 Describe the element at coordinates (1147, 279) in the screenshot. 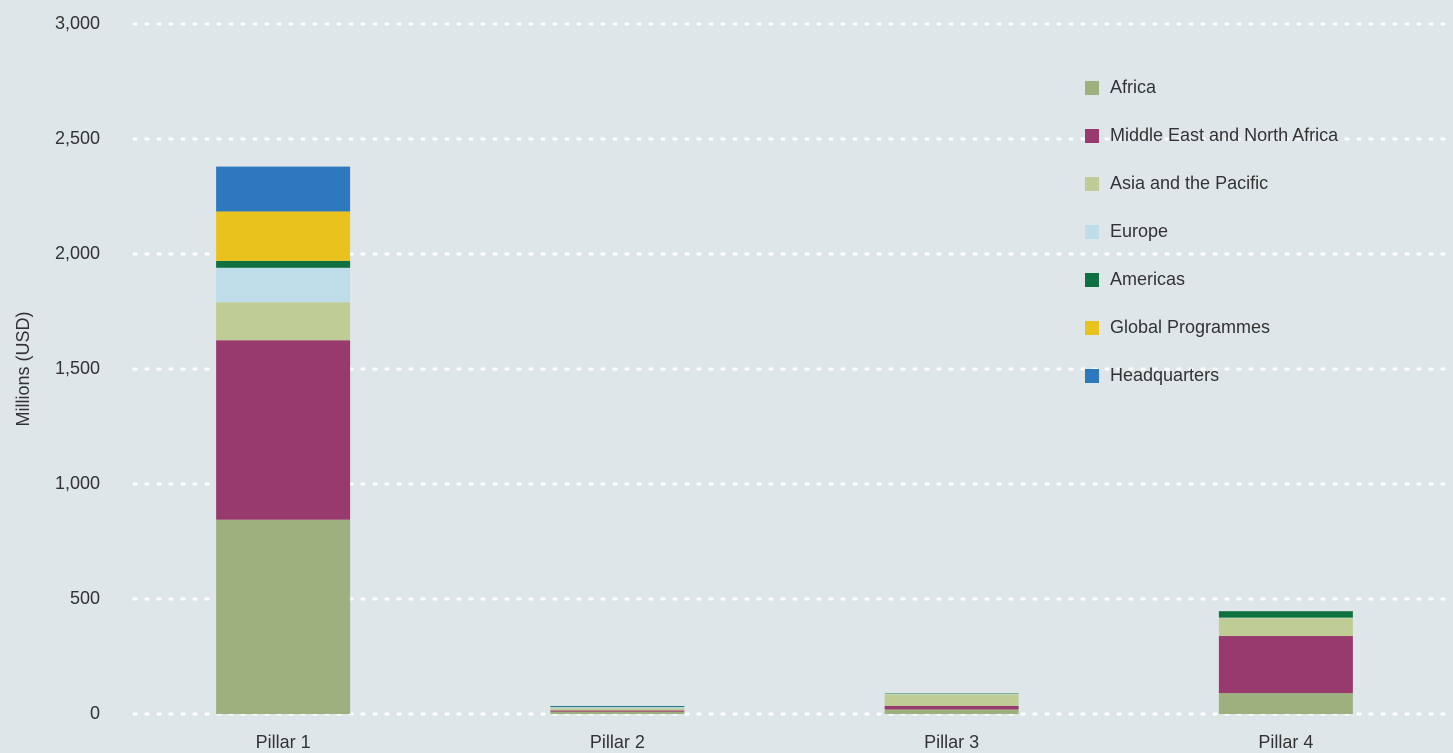

I see `legend-label: Americas` at that location.